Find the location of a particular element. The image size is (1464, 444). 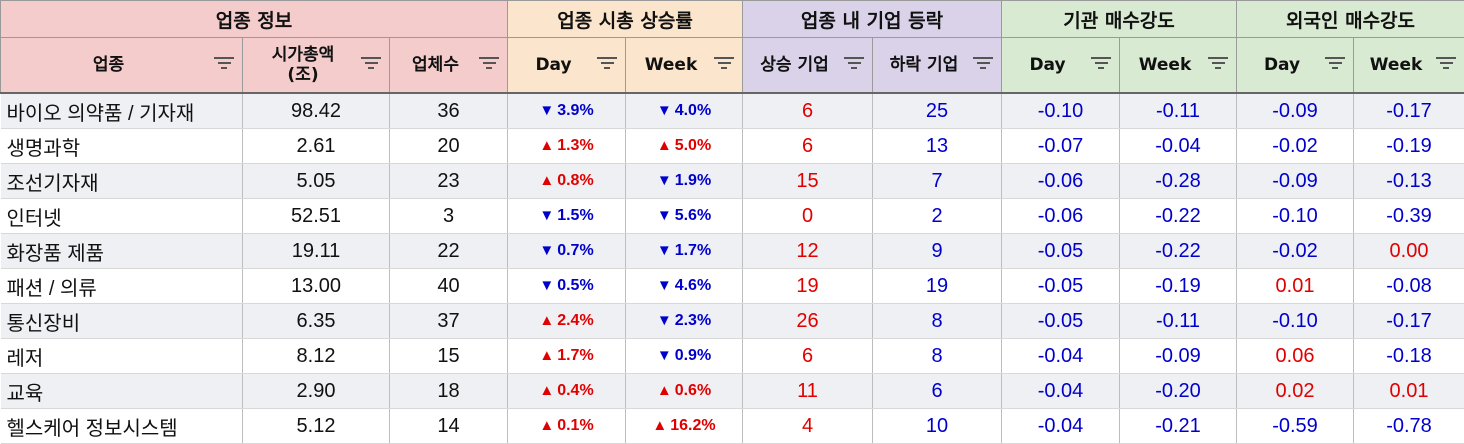

mcap-week-change-value: 16.2% is located at coordinates (693, 425).